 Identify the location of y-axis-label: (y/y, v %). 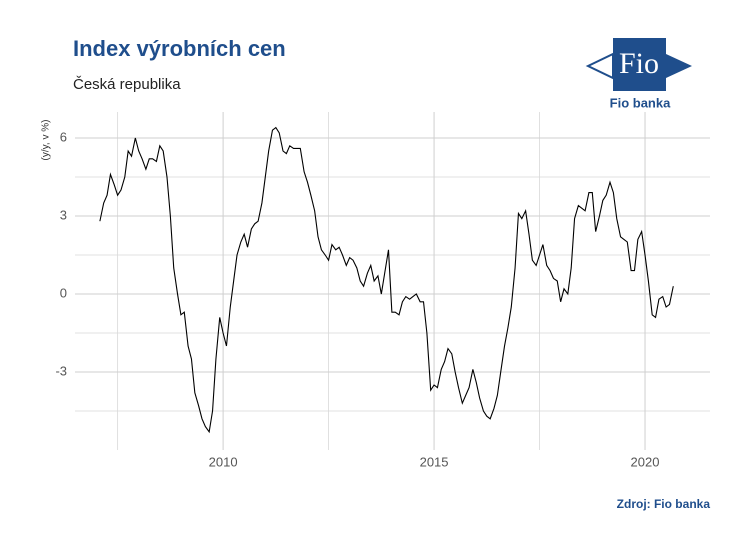
(46, 140).